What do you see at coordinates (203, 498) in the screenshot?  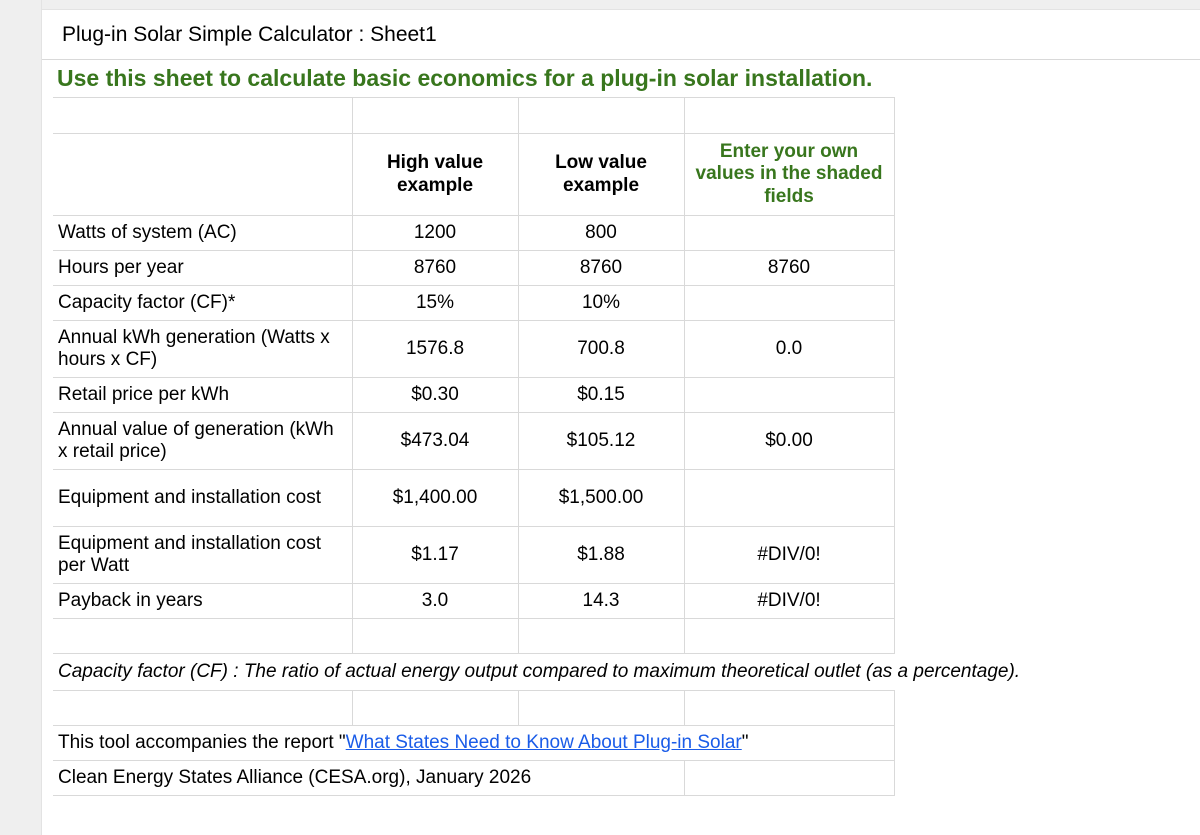 I see `row-label: Equipment and installation cost` at bounding box center [203, 498].